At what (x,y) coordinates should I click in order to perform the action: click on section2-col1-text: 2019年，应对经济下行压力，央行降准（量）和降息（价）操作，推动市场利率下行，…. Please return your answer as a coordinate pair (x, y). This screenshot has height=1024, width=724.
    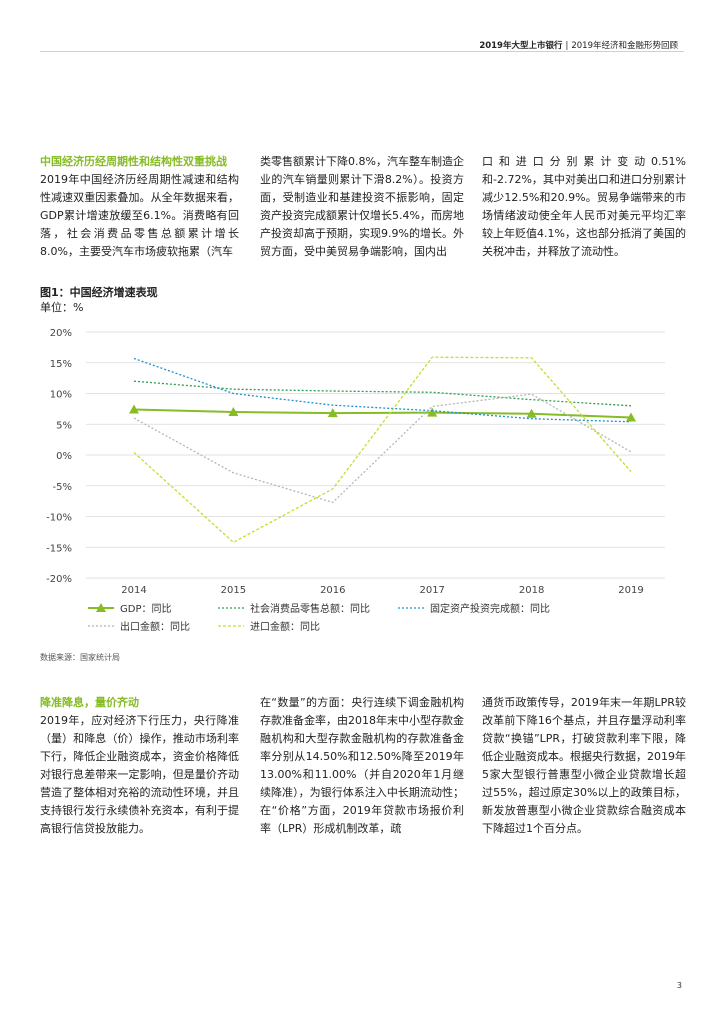
    Looking at the image, I should click on (139, 774).